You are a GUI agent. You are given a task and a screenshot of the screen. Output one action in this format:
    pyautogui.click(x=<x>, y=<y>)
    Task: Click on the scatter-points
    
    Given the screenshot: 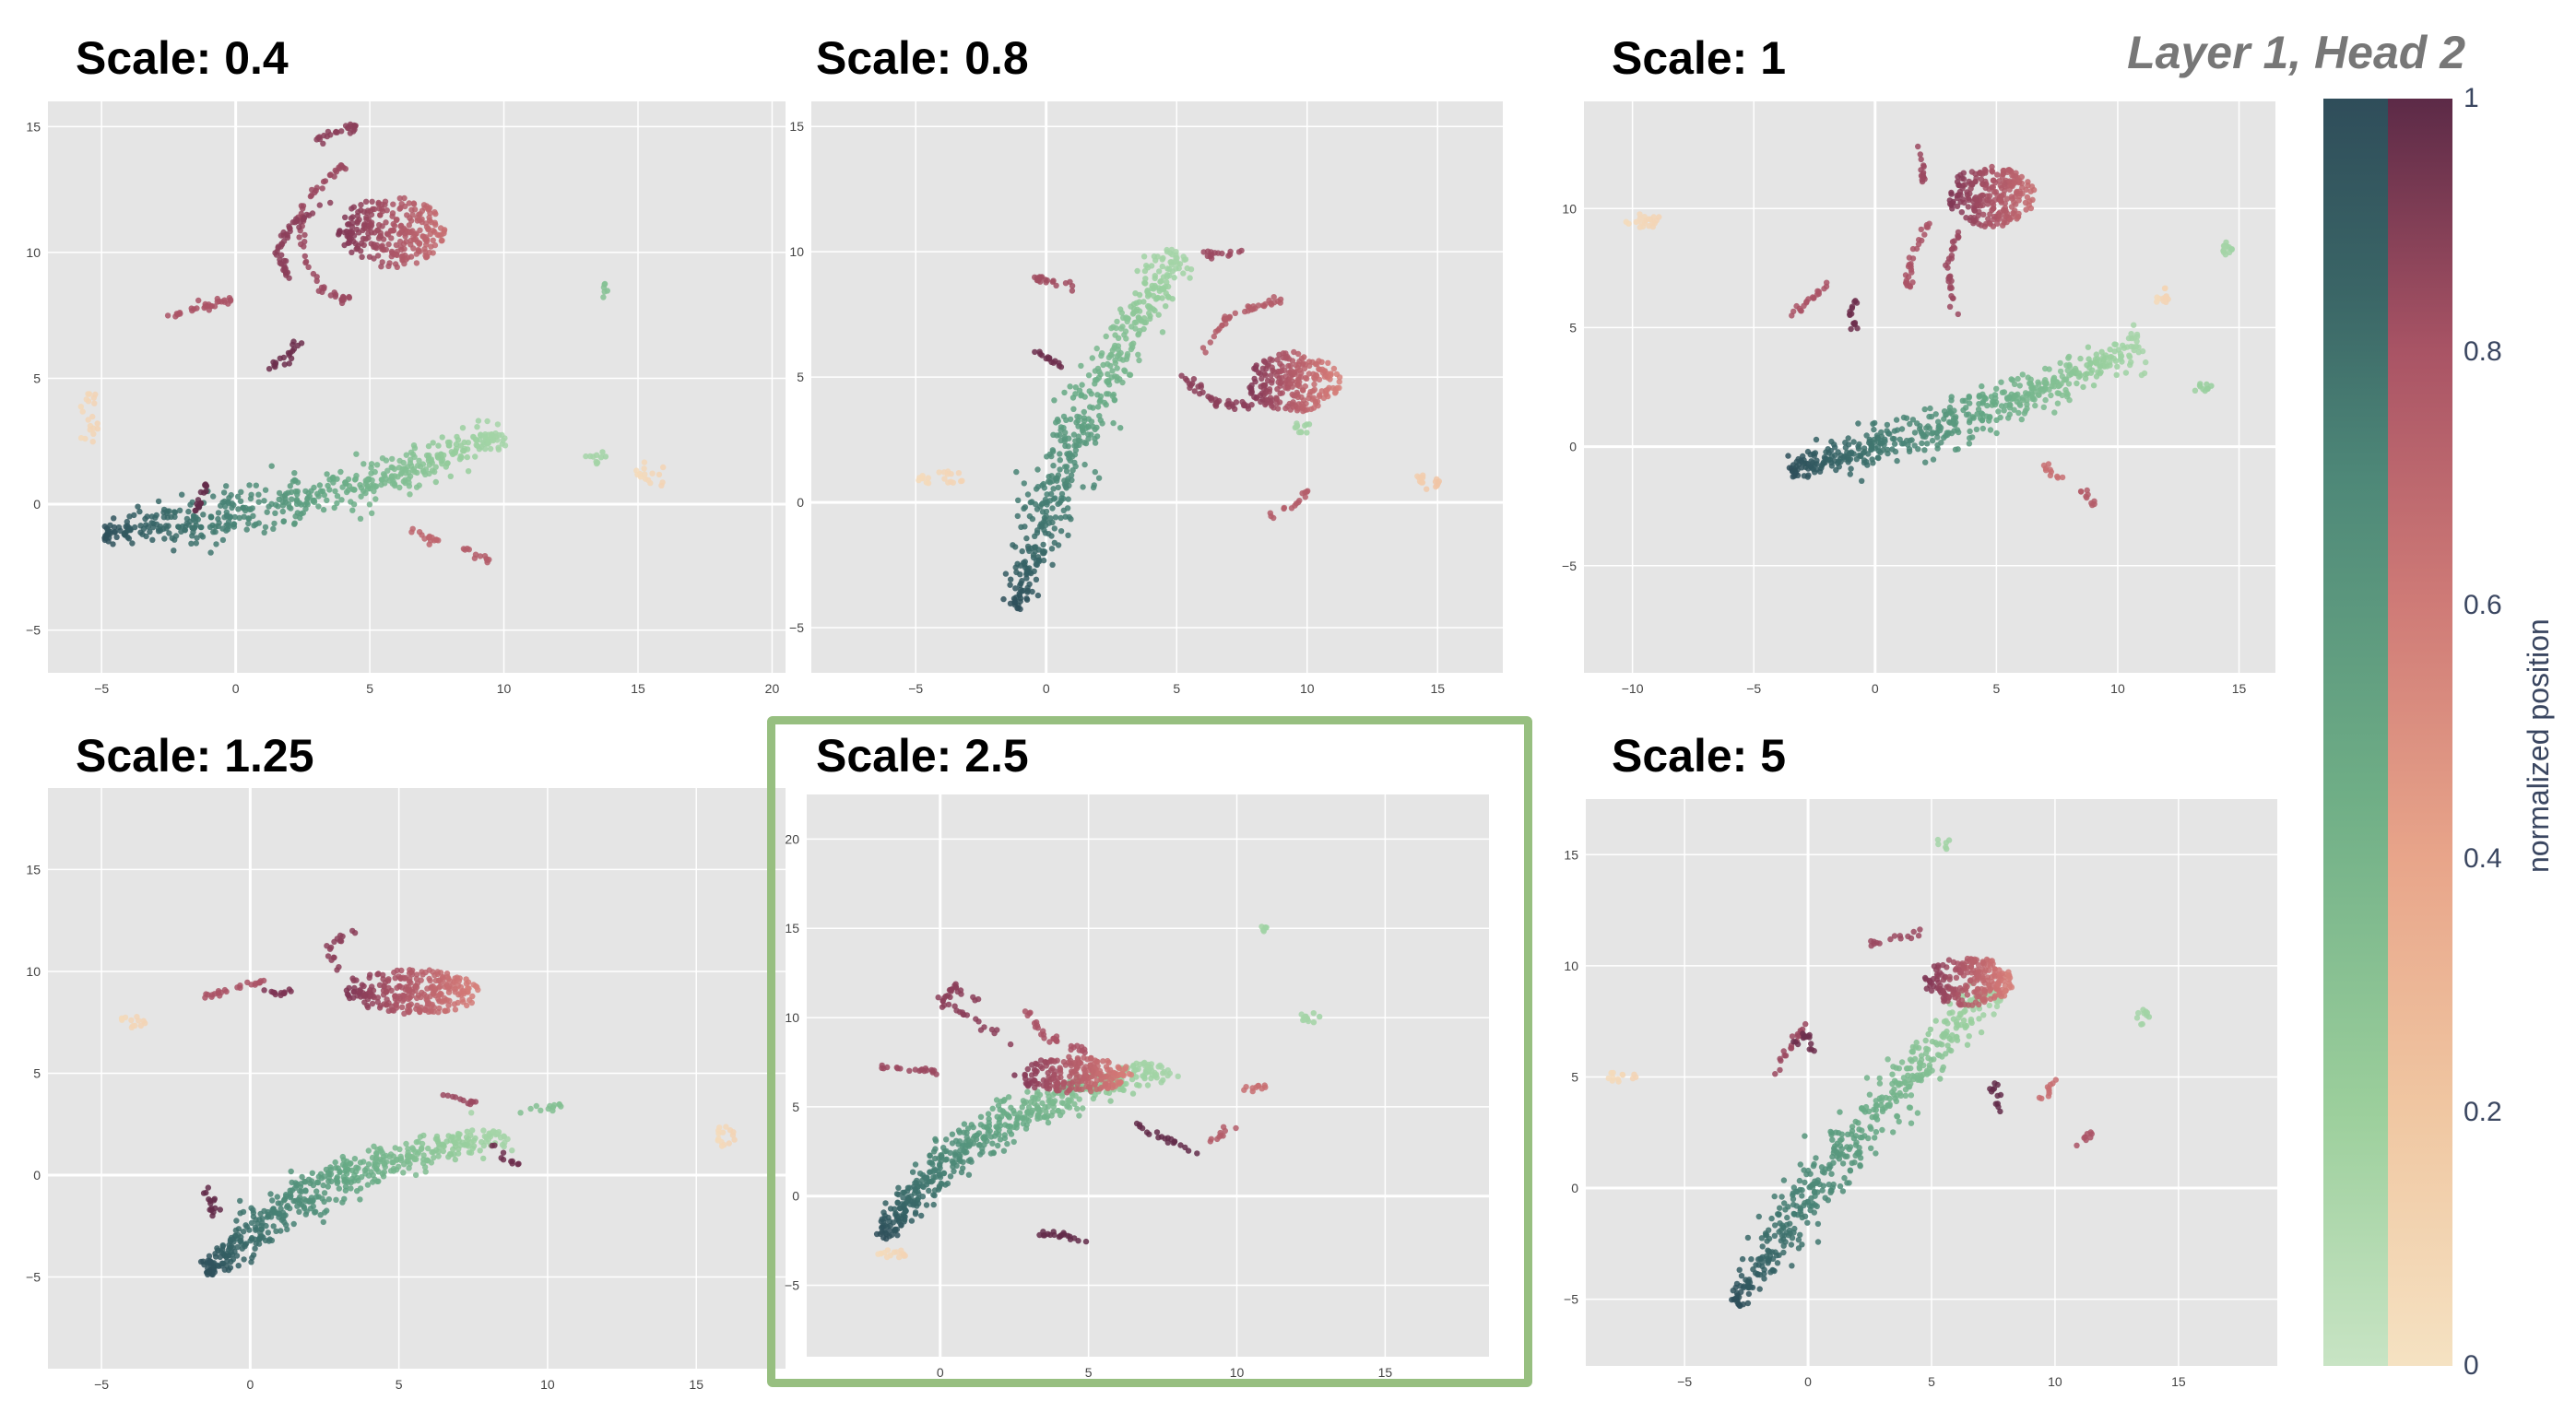 What is the action you would take?
    pyautogui.click(x=1179, y=429)
    